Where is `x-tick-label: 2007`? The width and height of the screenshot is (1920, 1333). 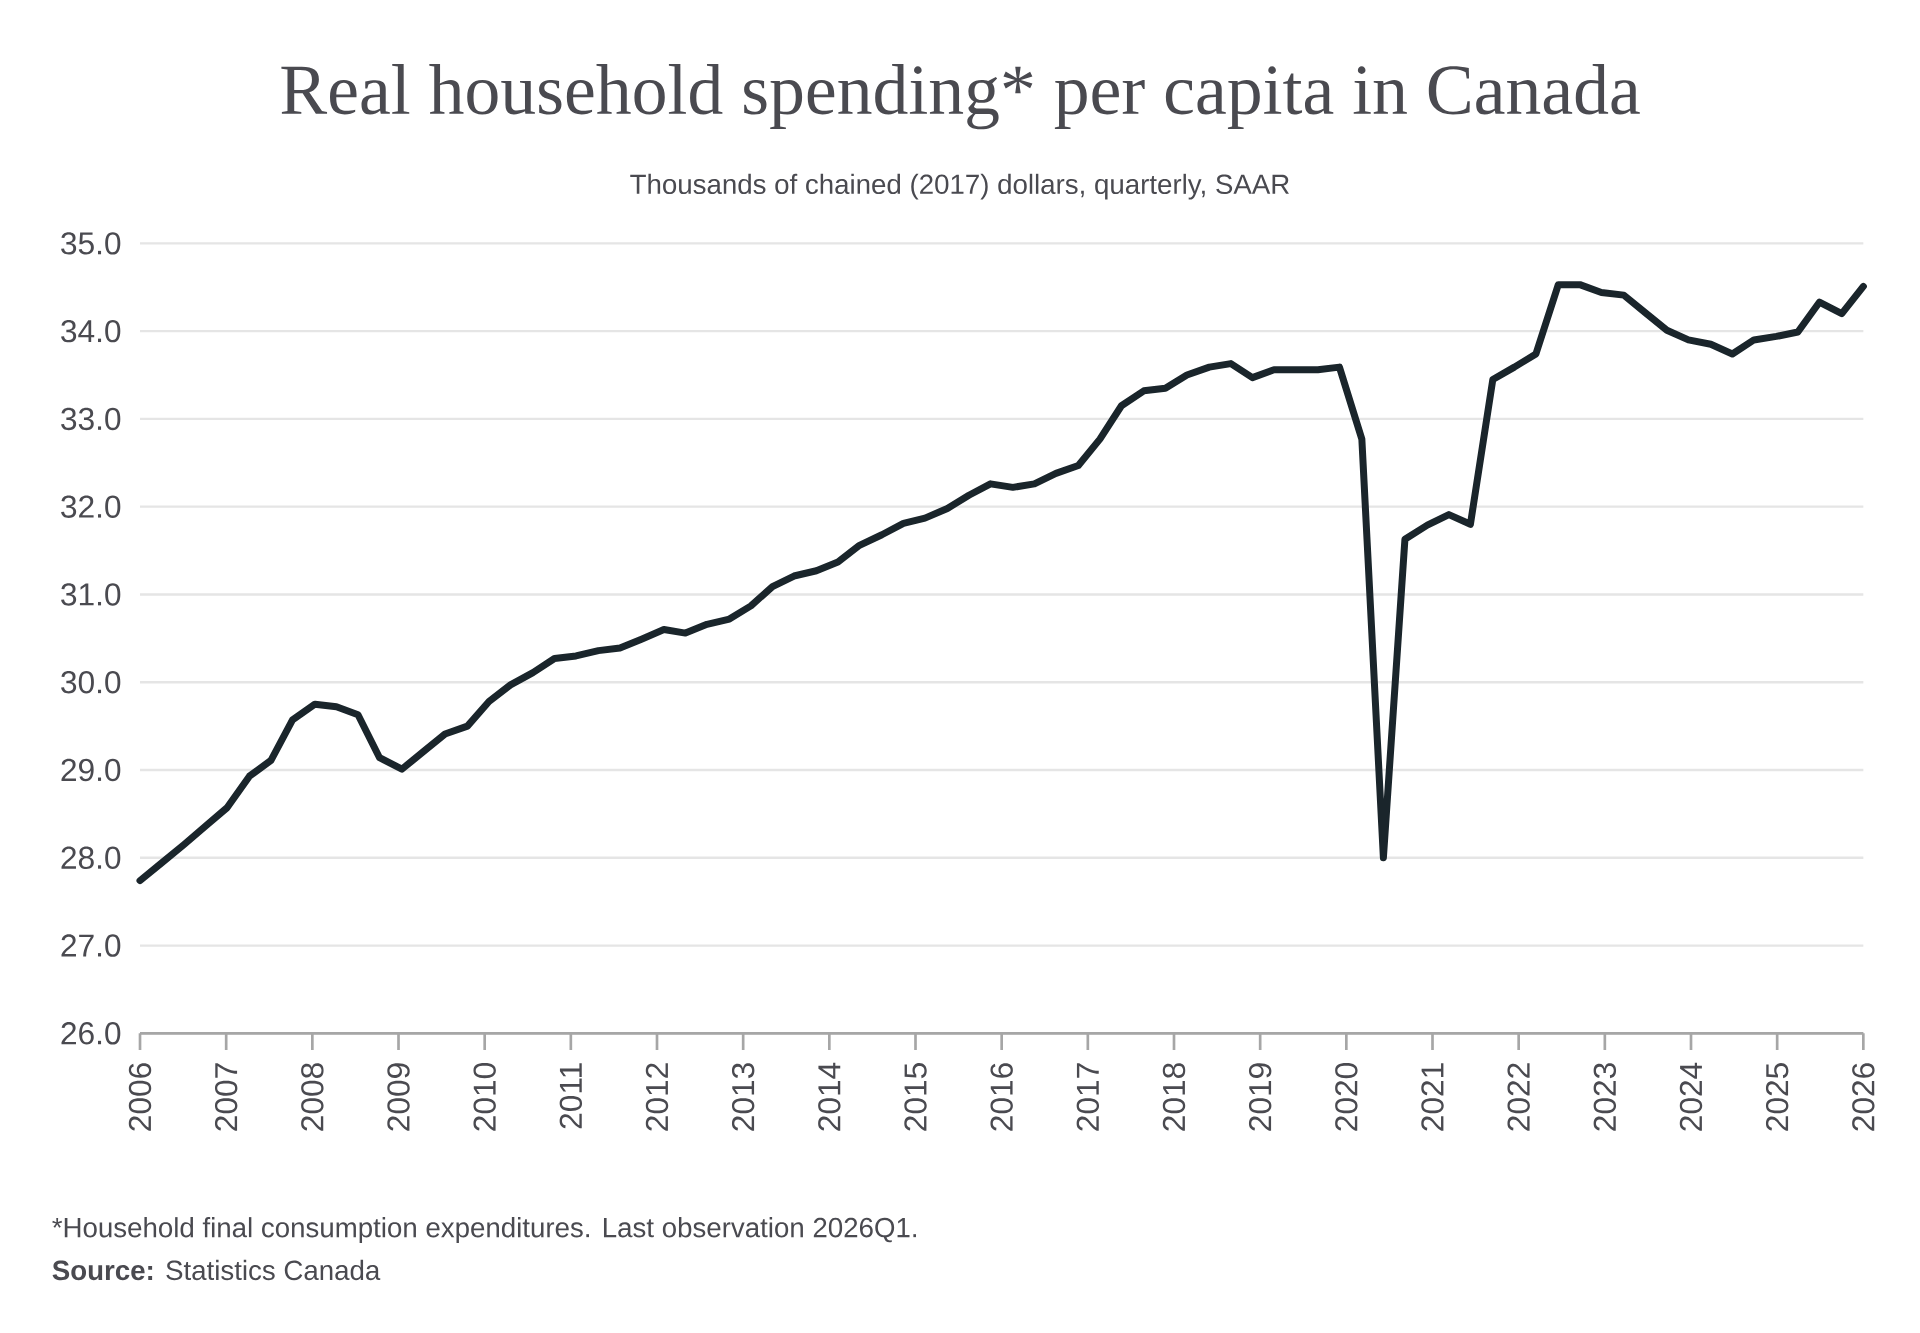 x-tick-label: 2007 is located at coordinates (226, 1097).